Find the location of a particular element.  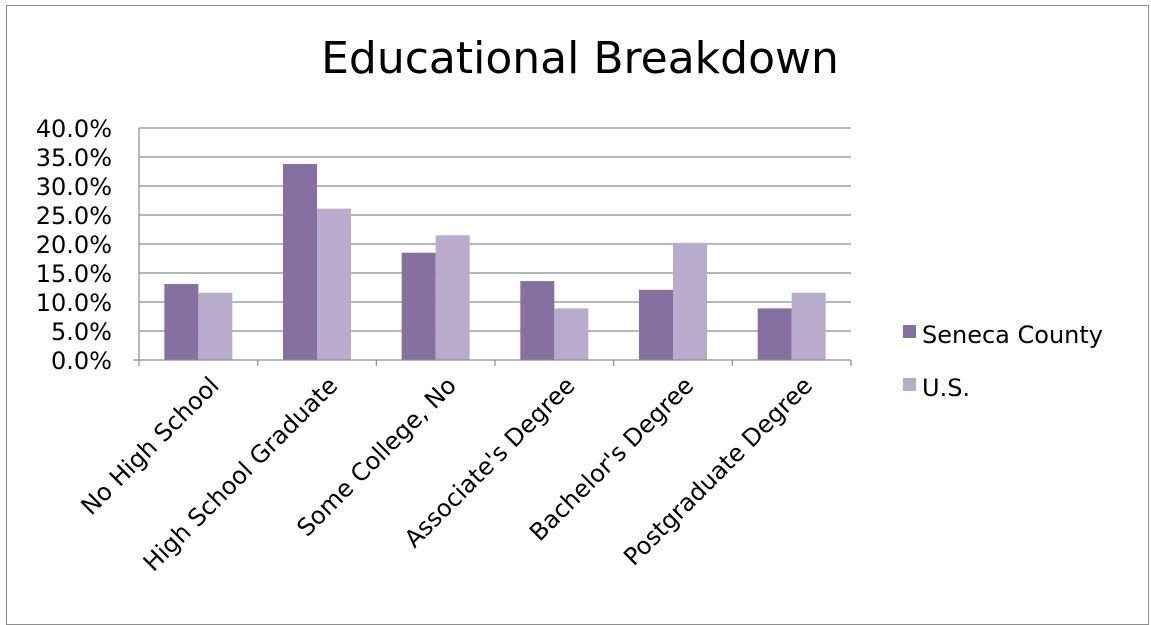

y-tick-label: 35.0% is located at coordinates (74, 158).